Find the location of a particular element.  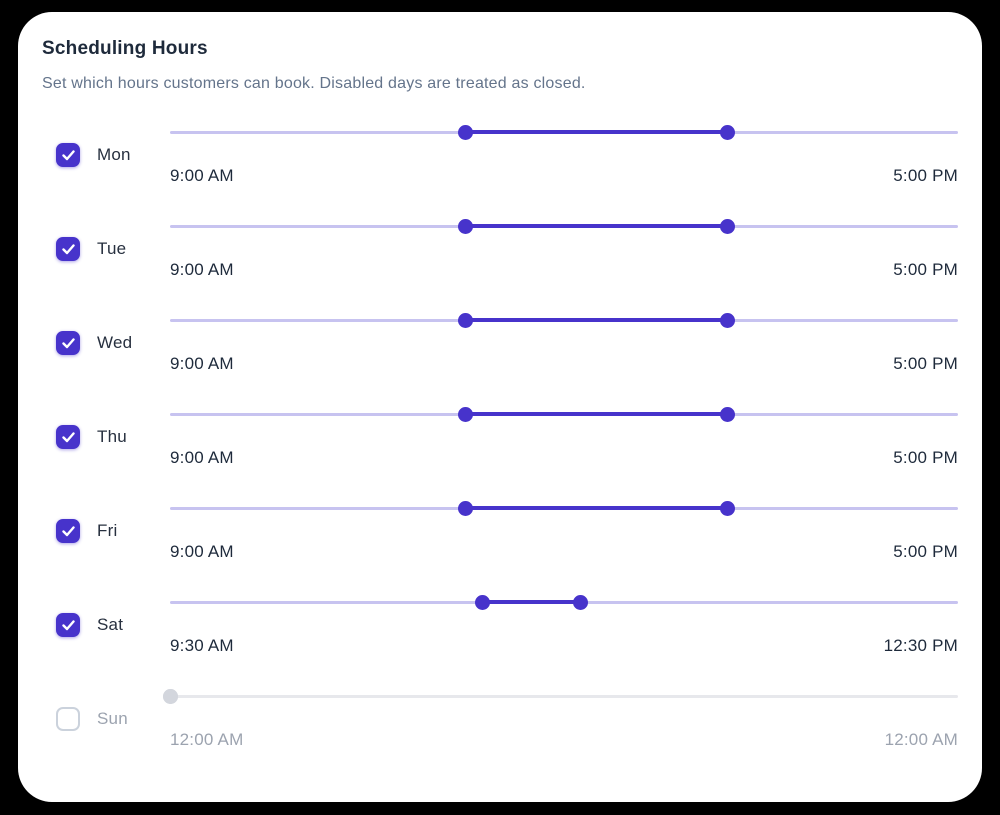

start-time-label: 12:00 AM is located at coordinates (207, 739).